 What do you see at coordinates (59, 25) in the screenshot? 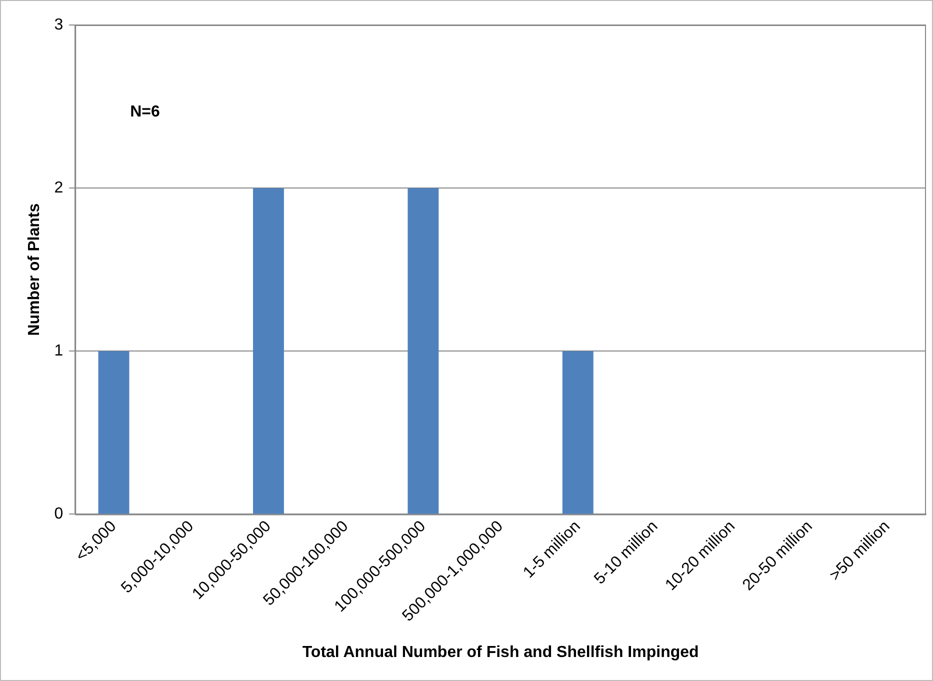
I see `y-tick-label: 3` at bounding box center [59, 25].